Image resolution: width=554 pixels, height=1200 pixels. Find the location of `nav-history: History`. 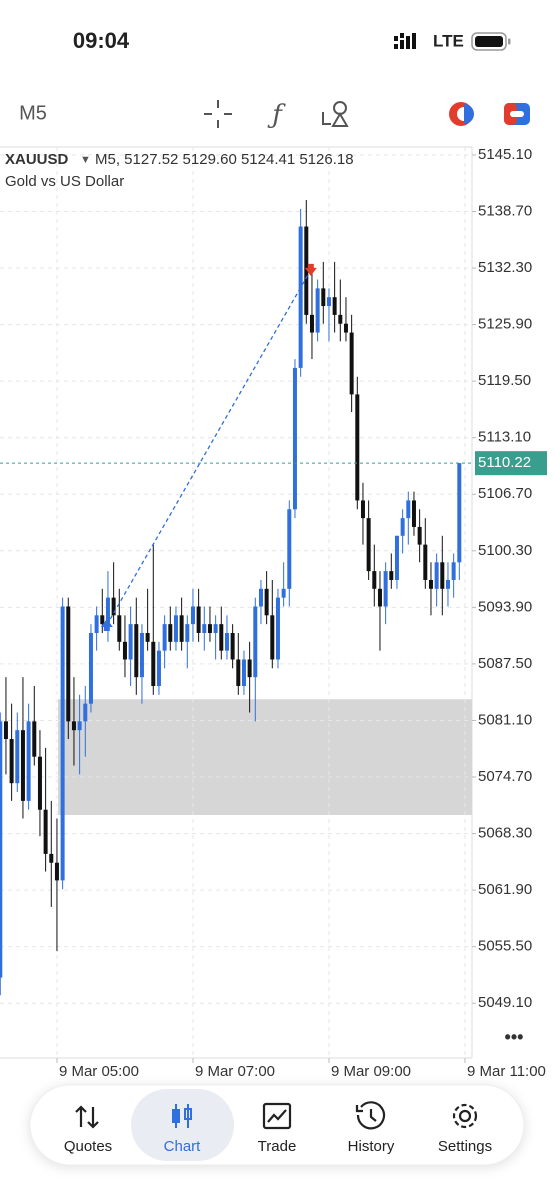

nav-history: History is located at coordinates (371, 1146).